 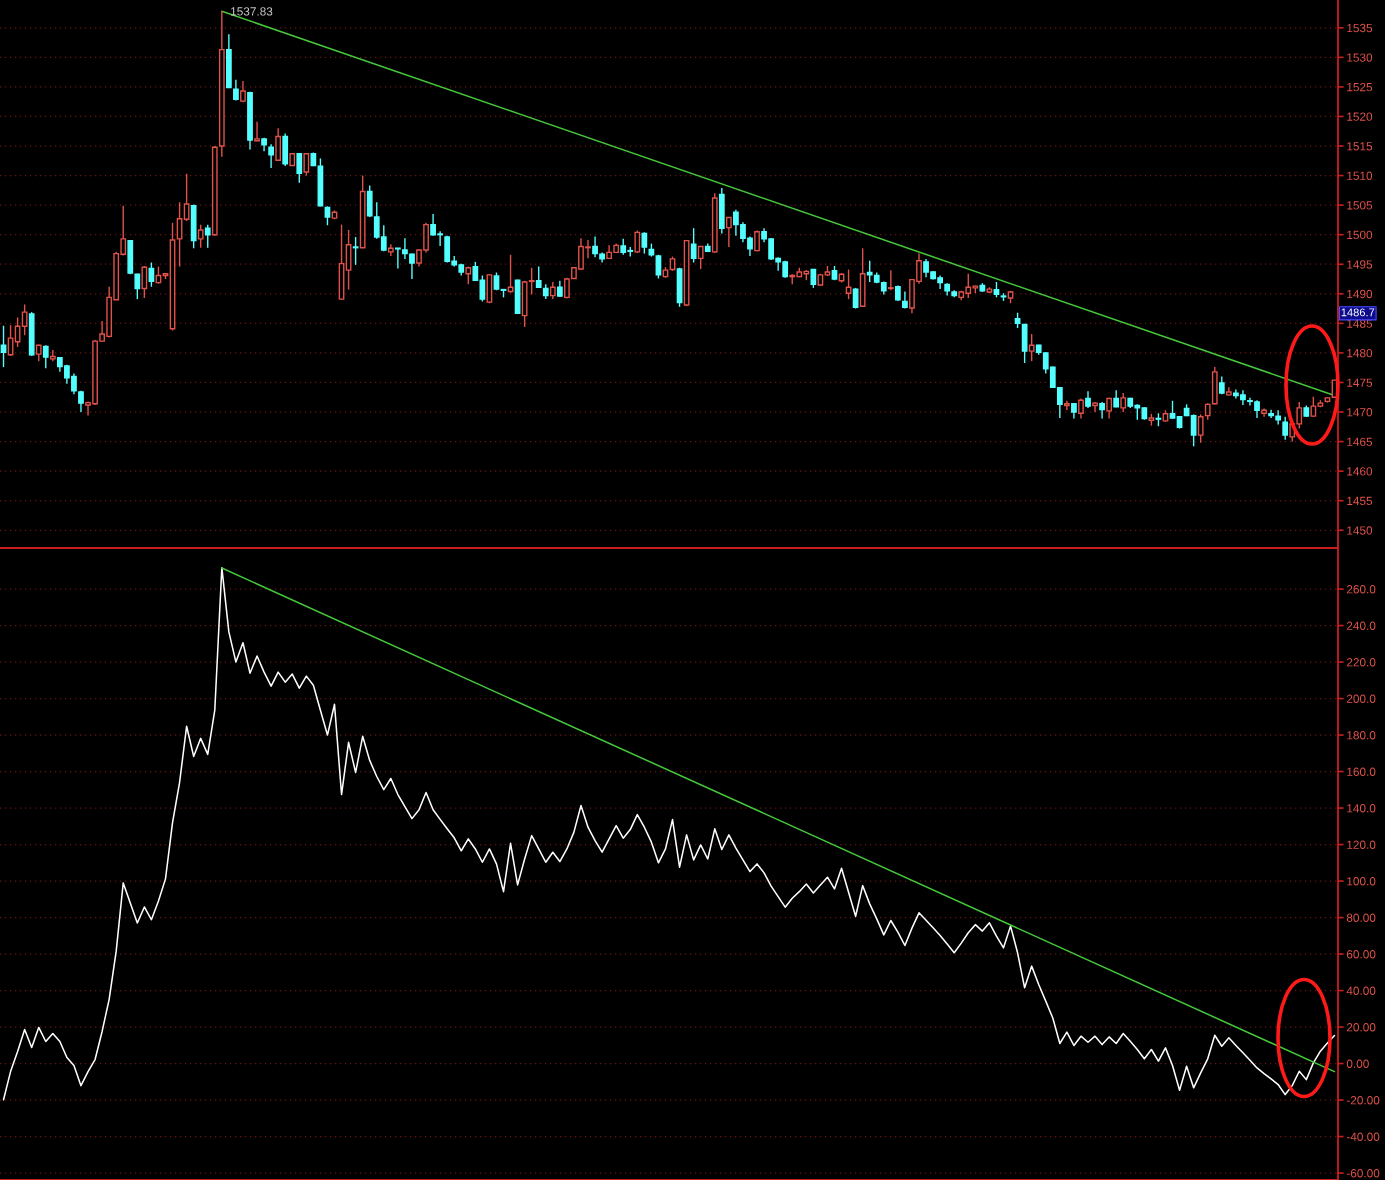 I want to click on y-tick-label: 0.00, so click(x=1357, y=1063).